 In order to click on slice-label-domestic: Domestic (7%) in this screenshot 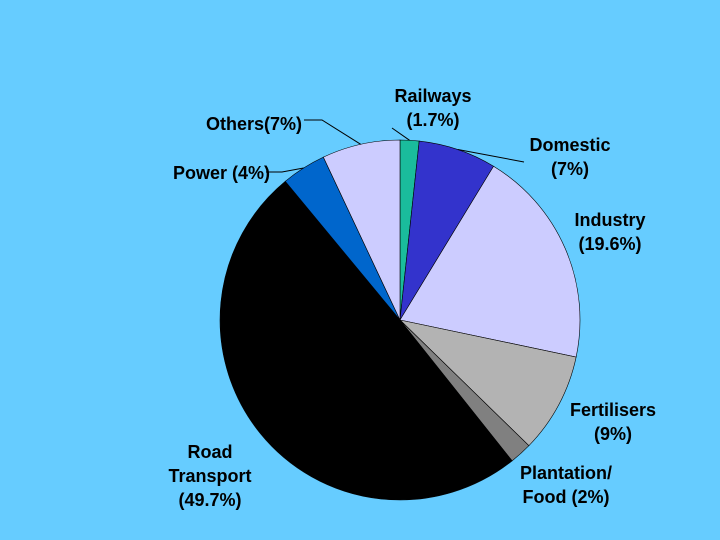, I will do `click(570, 157)`.